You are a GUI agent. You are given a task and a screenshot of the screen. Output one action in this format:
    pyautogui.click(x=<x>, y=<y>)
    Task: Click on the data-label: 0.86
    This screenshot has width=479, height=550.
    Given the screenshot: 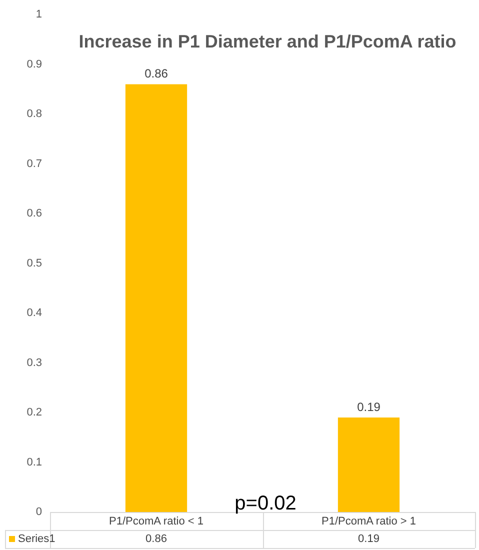 What is the action you would take?
    pyautogui.click(x=156, y=539)
    